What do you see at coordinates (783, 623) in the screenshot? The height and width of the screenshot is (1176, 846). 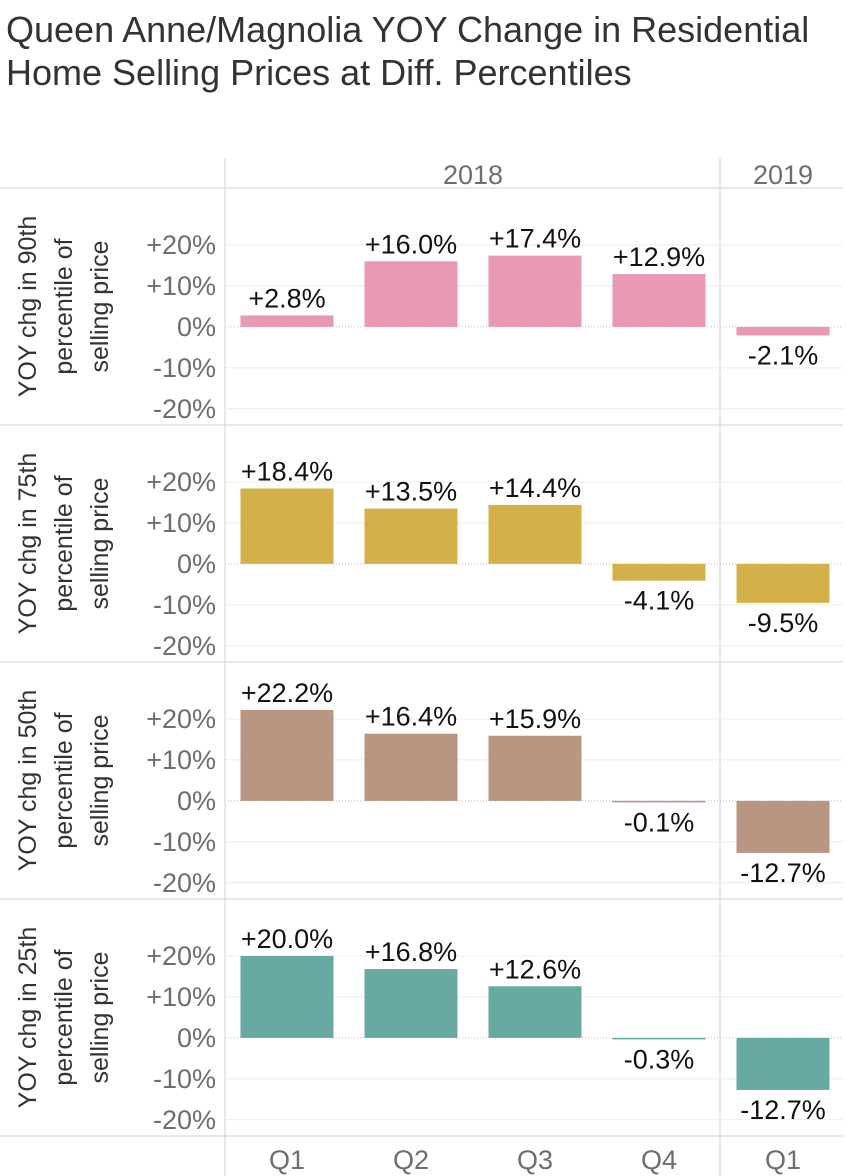 I see `data-label: -9.5%` at bounding box center [783, 623].